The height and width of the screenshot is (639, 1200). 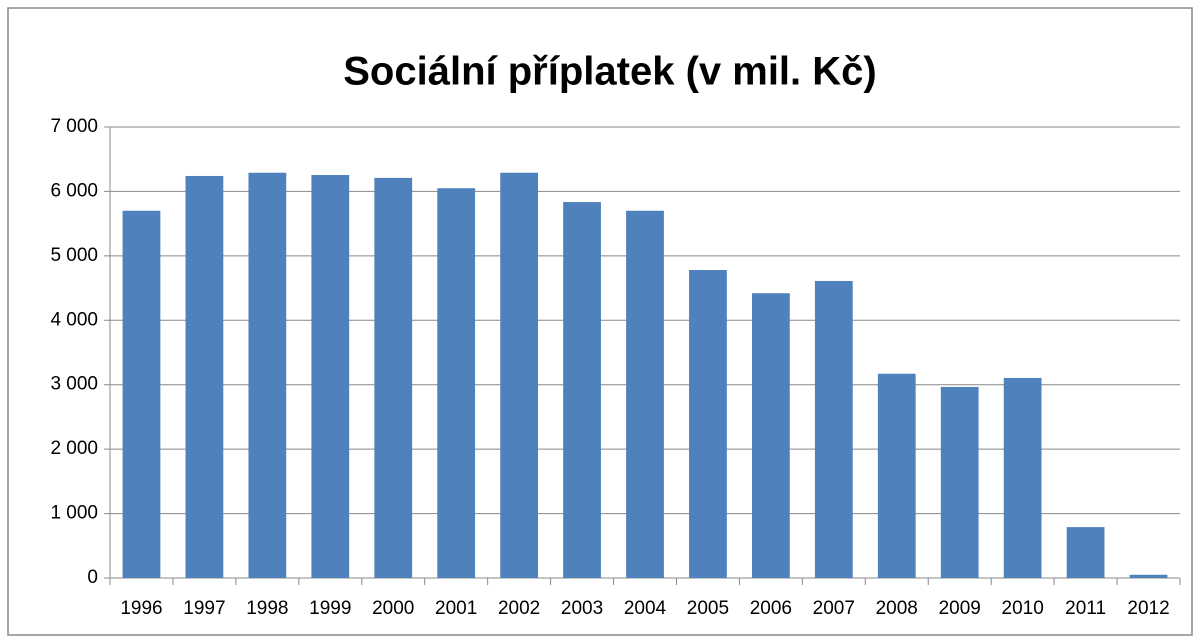 I want to click on x-tick-label: 2002, so click(x=519, y=608).